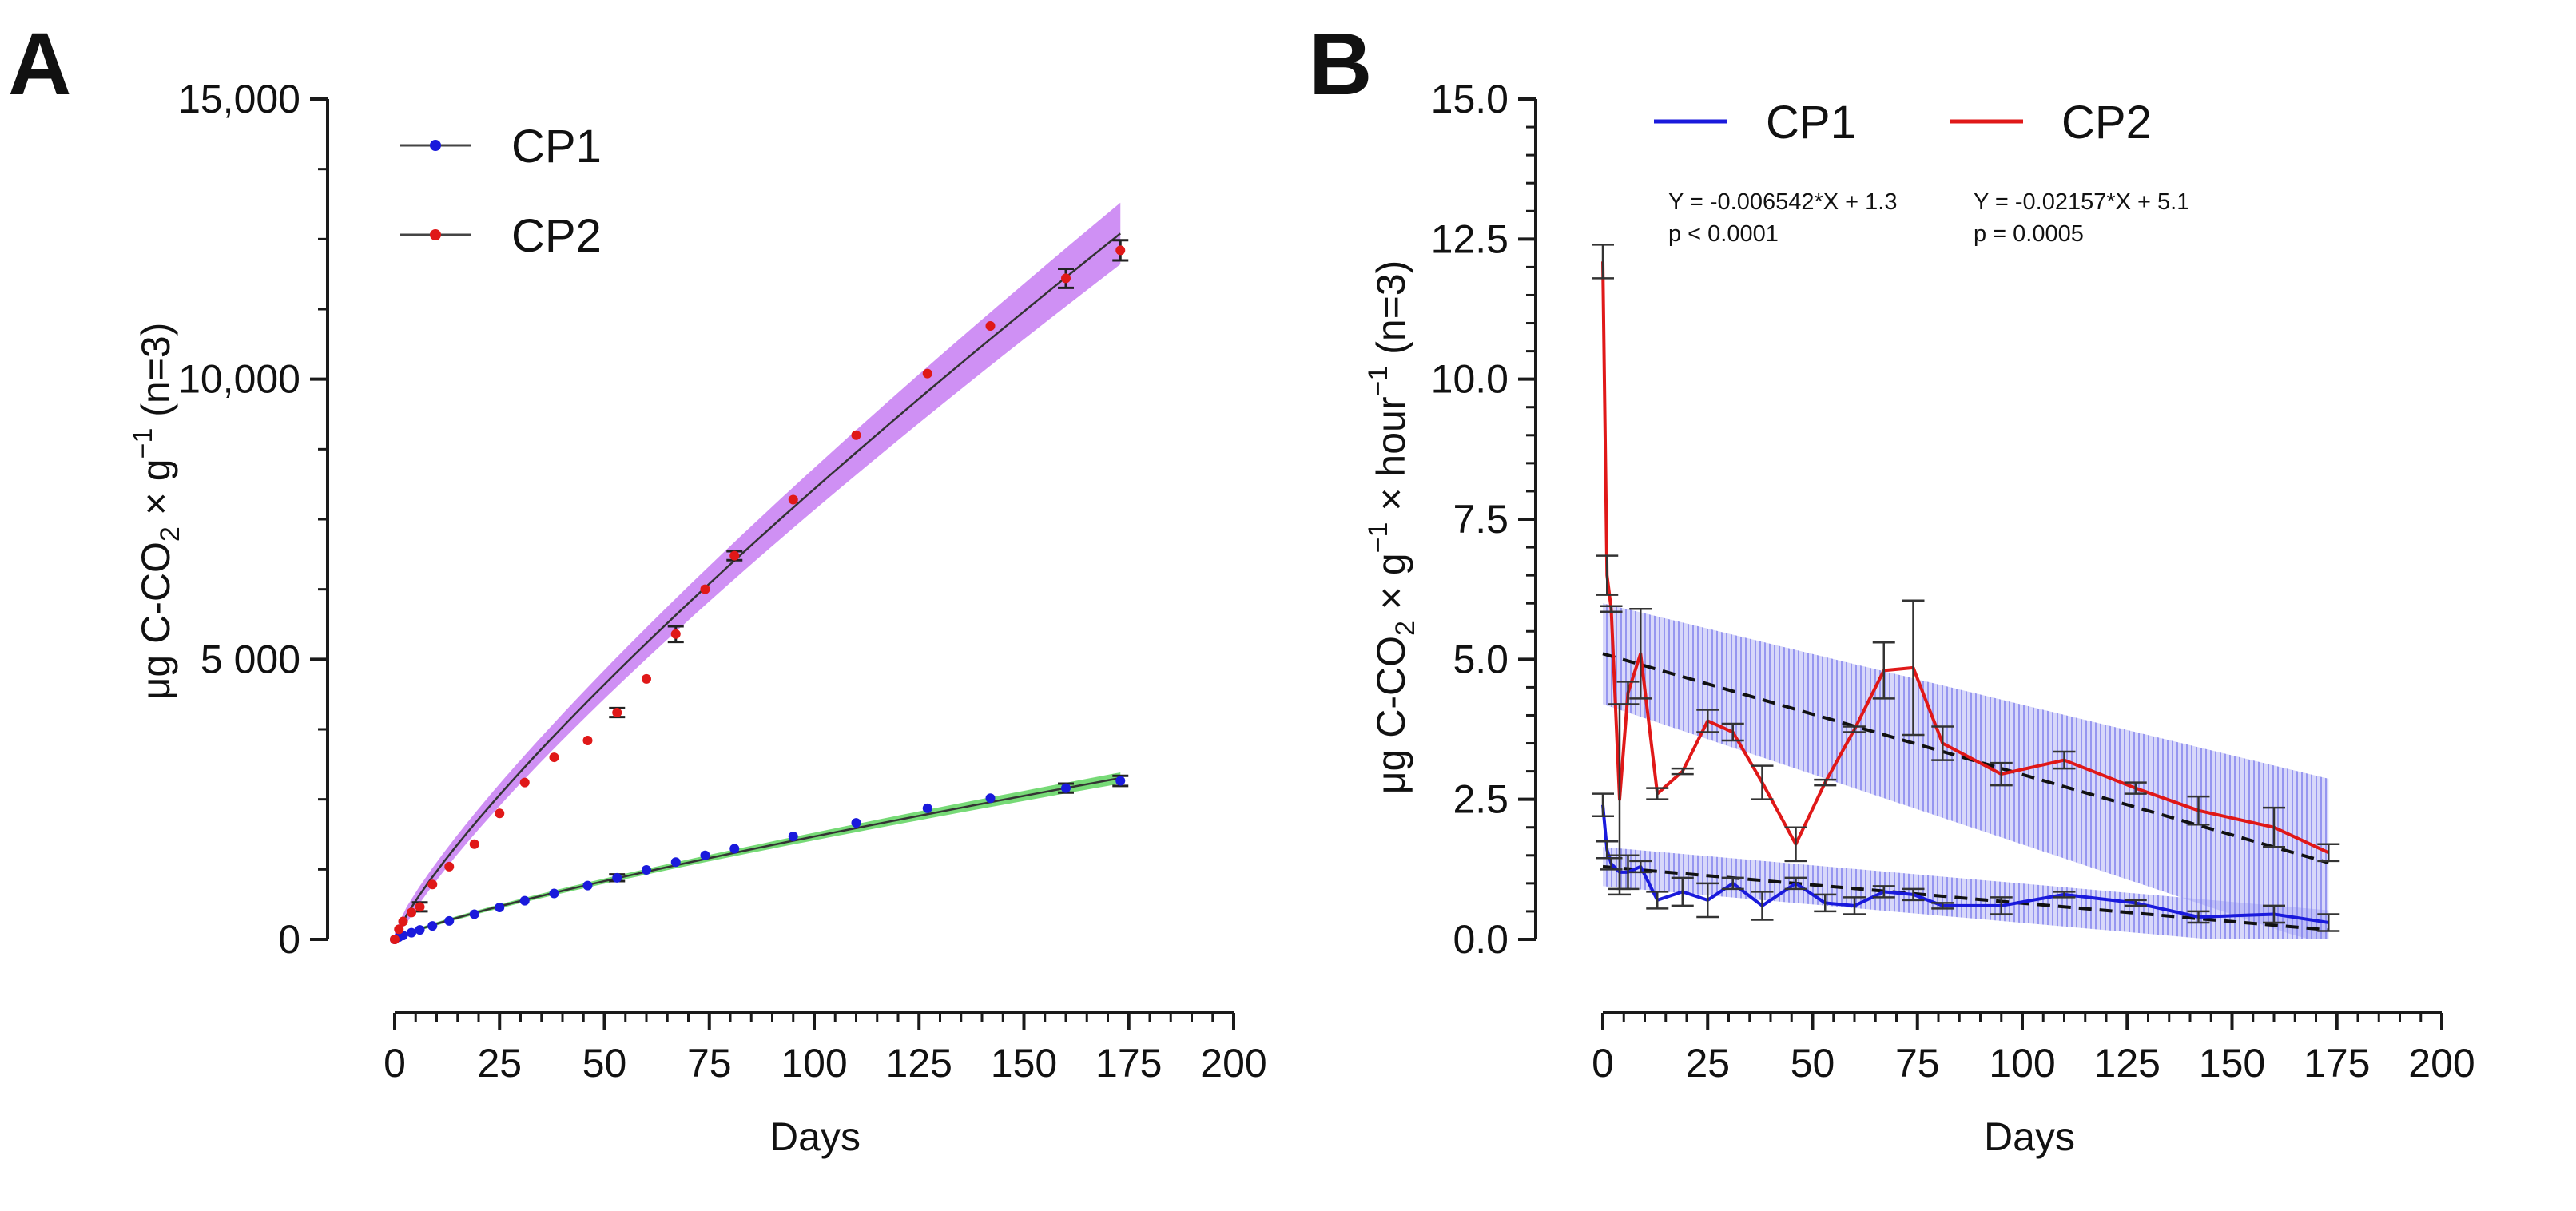  Describe the element at coordinates (1782, 202) in the screenshot. I see `cp1-regression-equation: Y = -0.006542*X + 1.3` at that location.